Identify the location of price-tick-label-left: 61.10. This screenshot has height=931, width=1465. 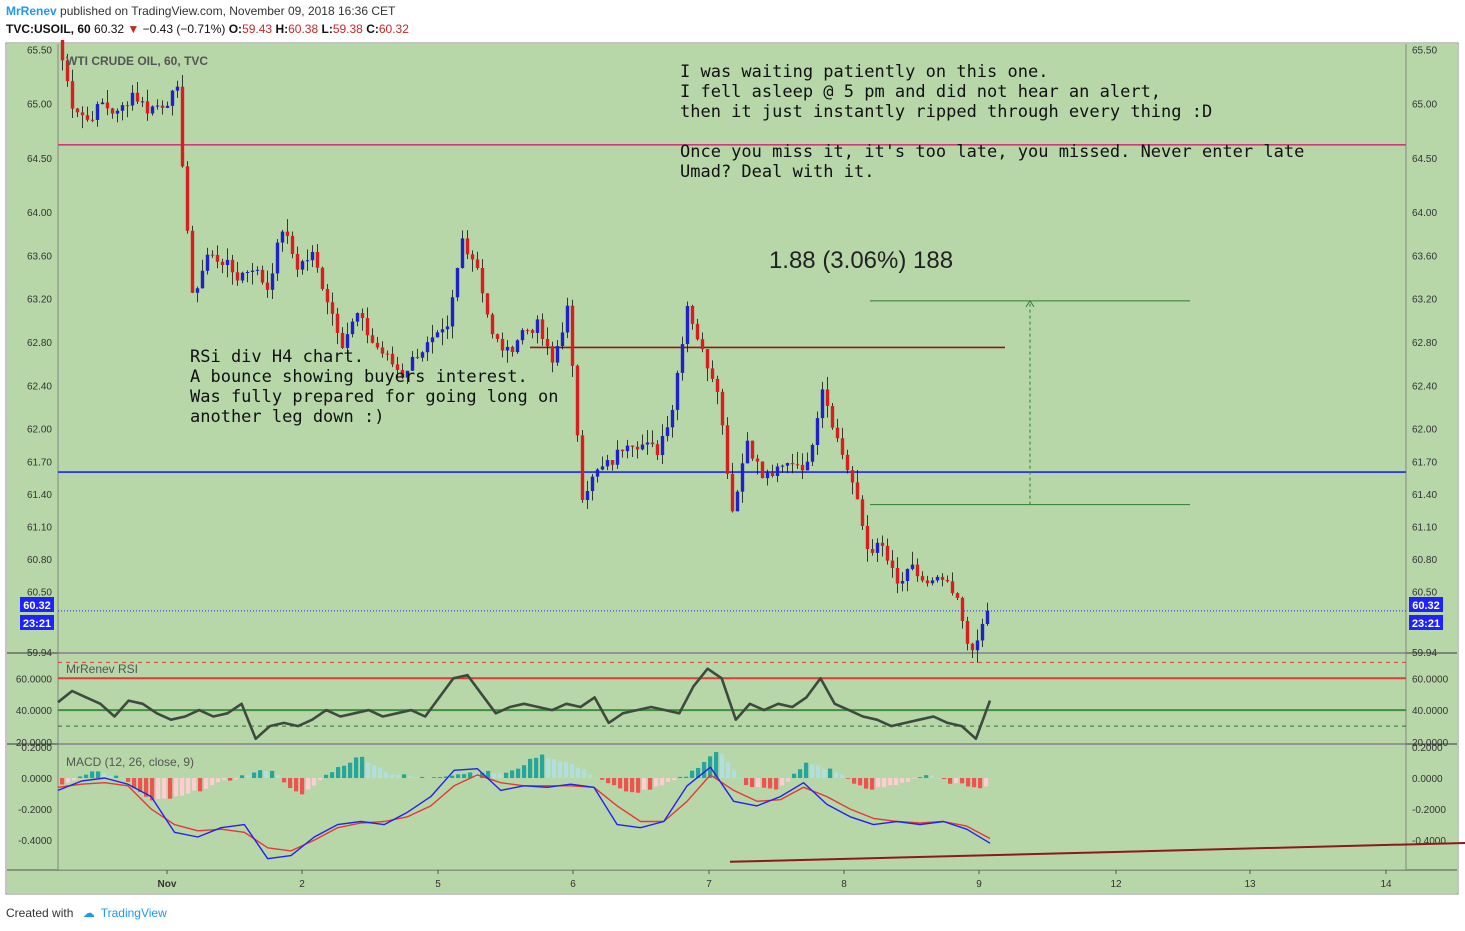
(39, 527).